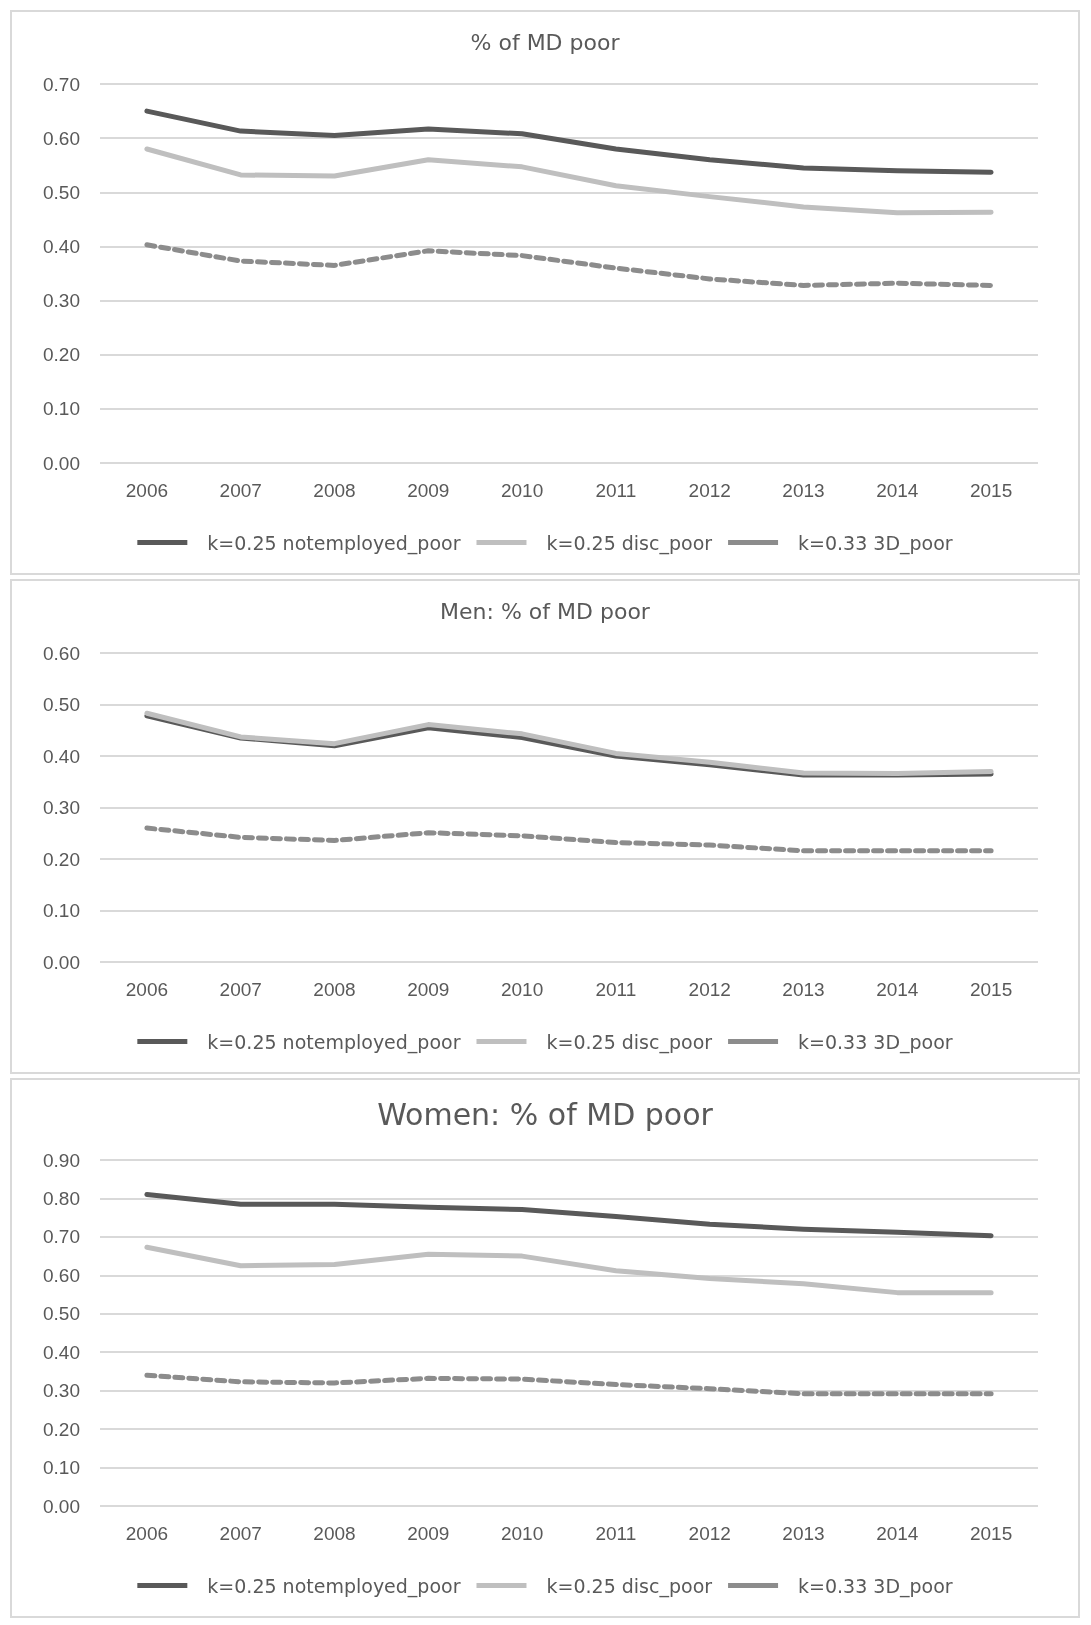 The height and width of the screenshot is (1625, 1091). What do you see at coordinates (61, 1160) in the screenshot?
I see `y-tick-label: 0.90` at bounding box center [61, 1160].